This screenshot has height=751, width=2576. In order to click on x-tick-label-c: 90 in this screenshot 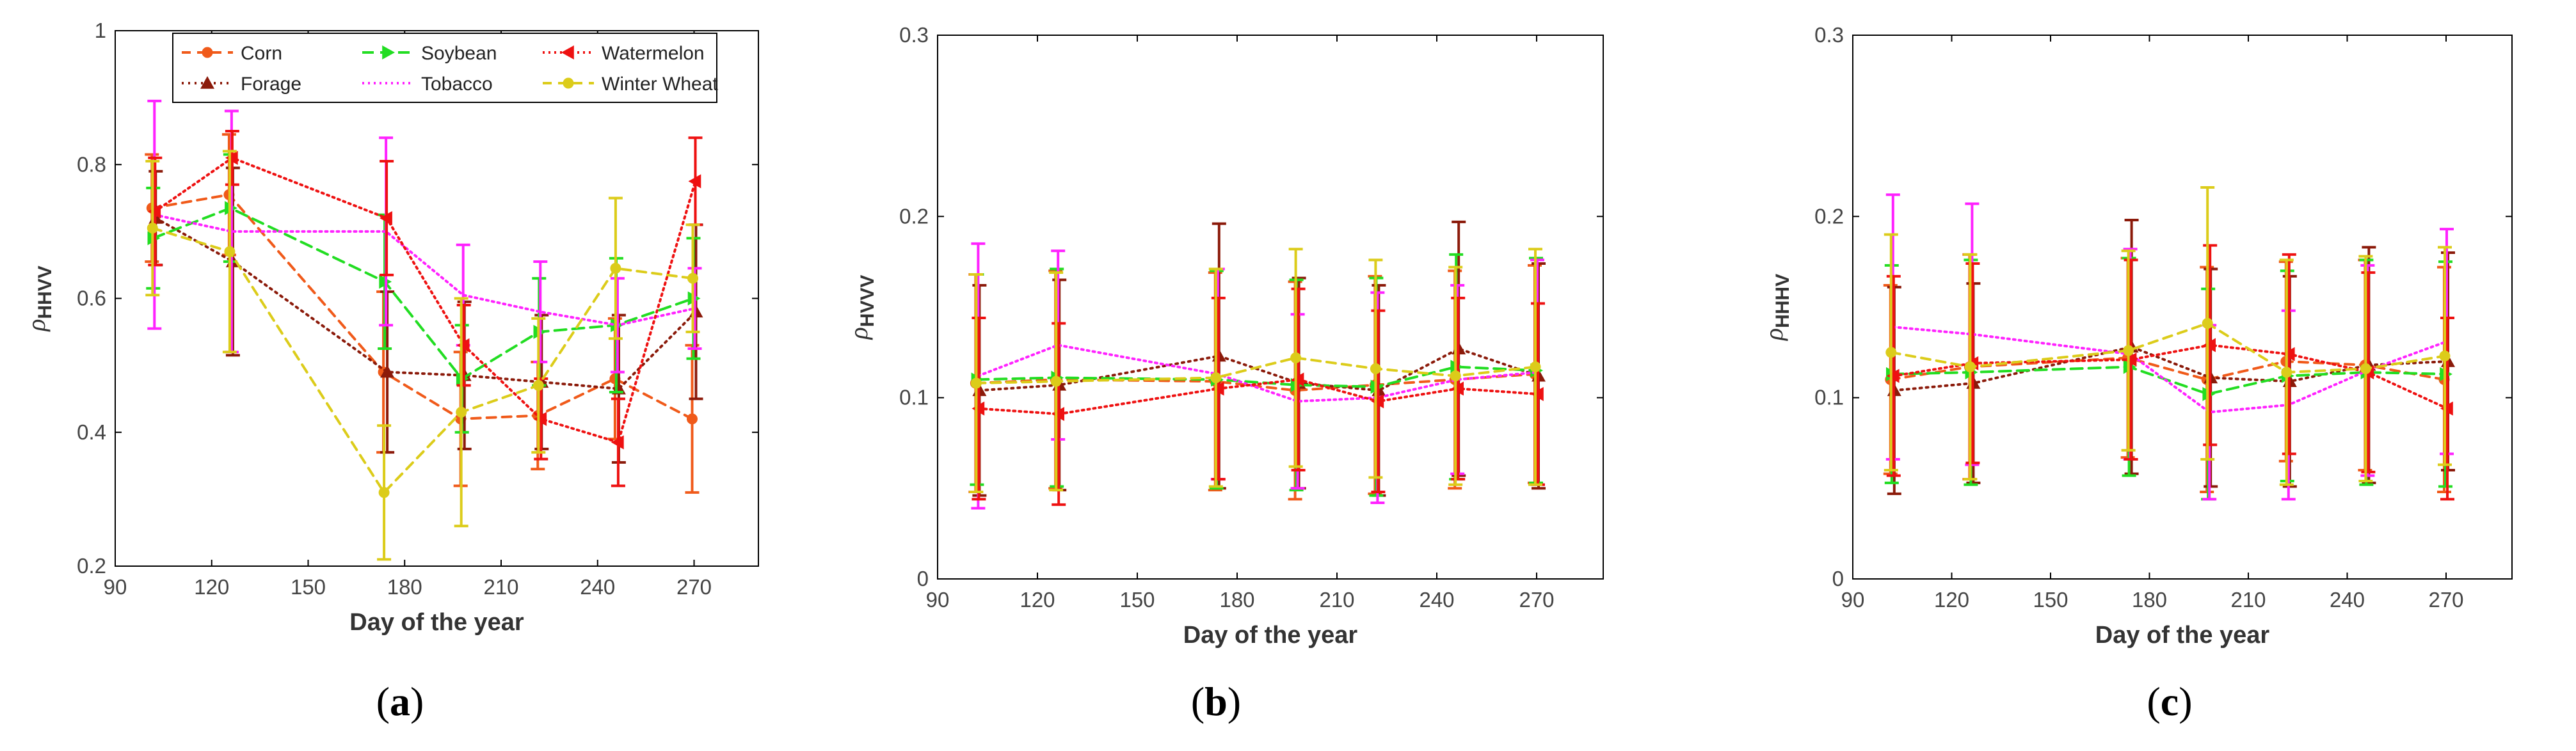, I will do `click(1853, 600)`.